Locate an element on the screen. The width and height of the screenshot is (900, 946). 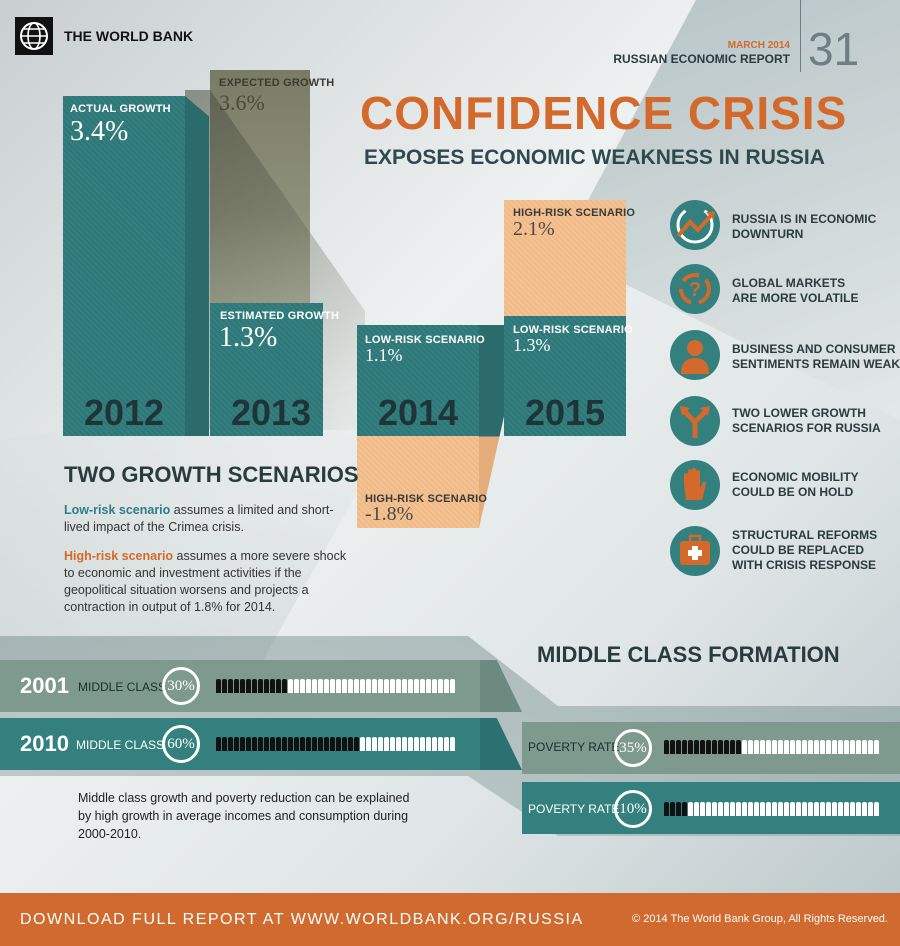
high-risk-term: High-risk scenario is located at coordinates (119, 556).